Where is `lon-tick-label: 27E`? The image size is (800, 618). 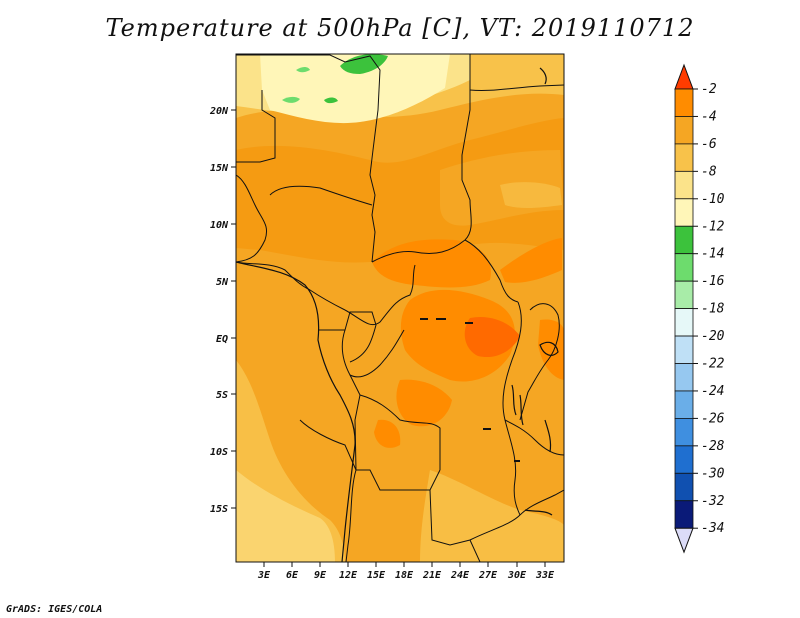
lon-tick-label: 27E is located at coordinates (488, 575).